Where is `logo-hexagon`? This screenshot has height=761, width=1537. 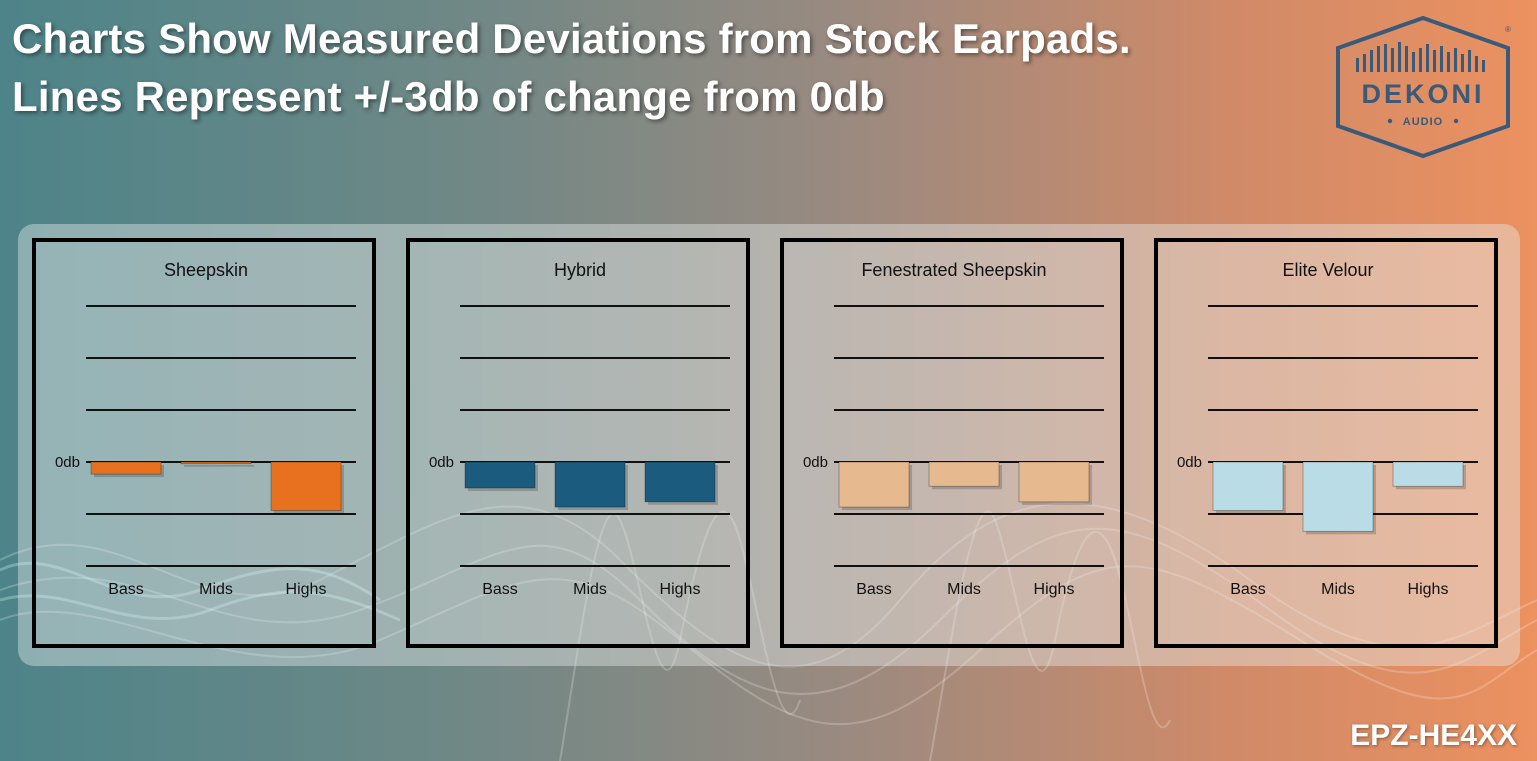
logo-hexagon is located at coordinates (1423, 87).